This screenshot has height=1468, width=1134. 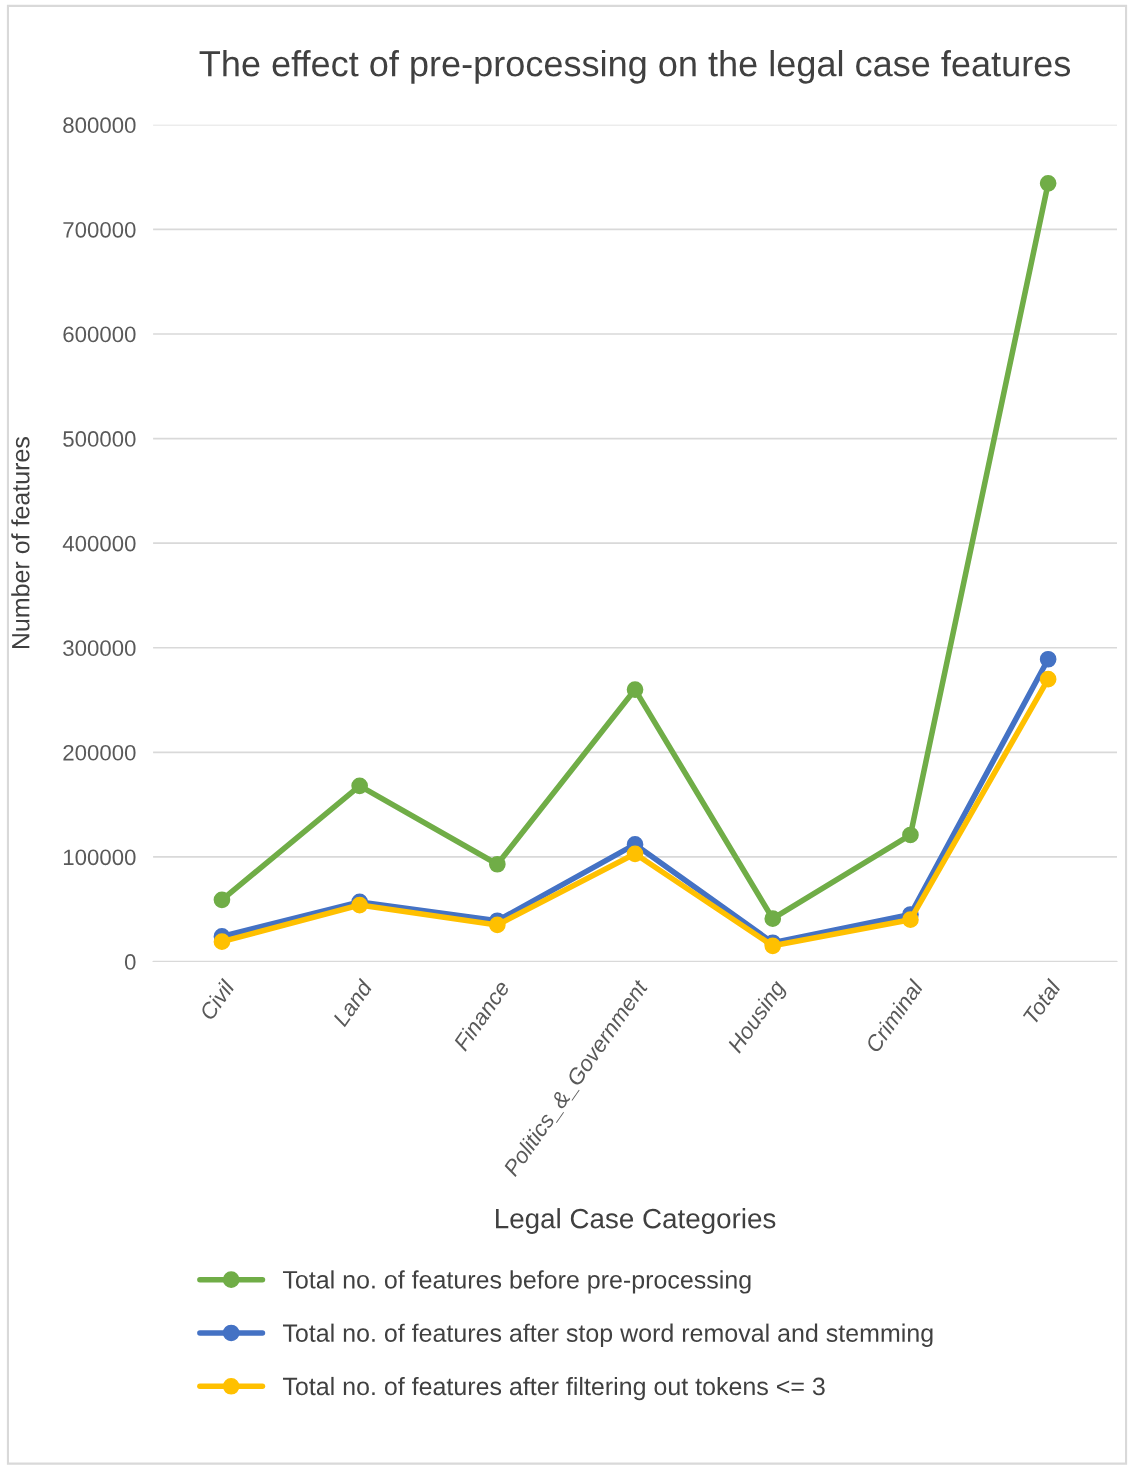 I want to click on chart-title: The effect of pre-processing on the legal case features, so click(x=635, y=67).